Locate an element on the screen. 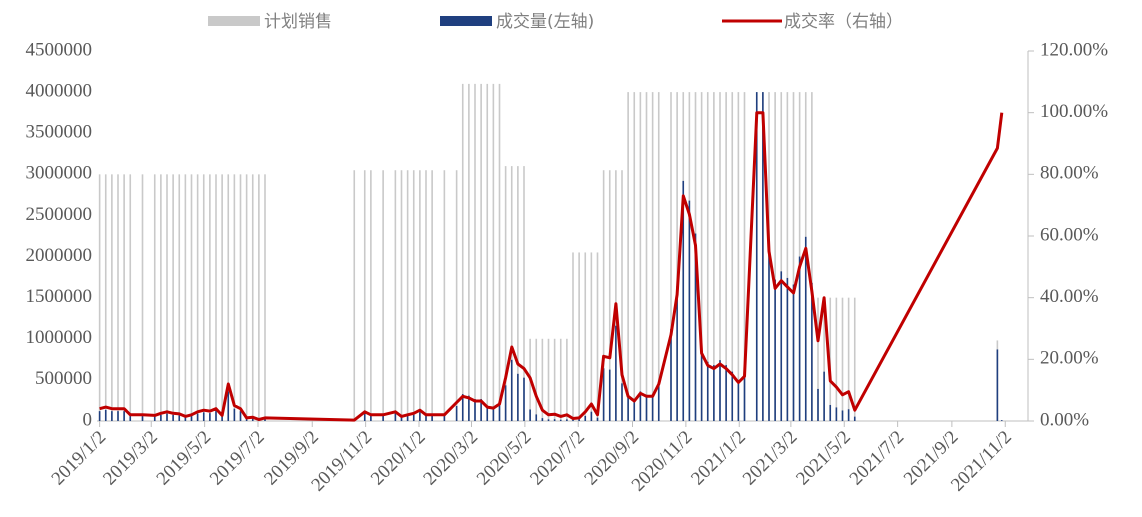  y-tick-label: 3500000 is located at coordinates (59, 132).